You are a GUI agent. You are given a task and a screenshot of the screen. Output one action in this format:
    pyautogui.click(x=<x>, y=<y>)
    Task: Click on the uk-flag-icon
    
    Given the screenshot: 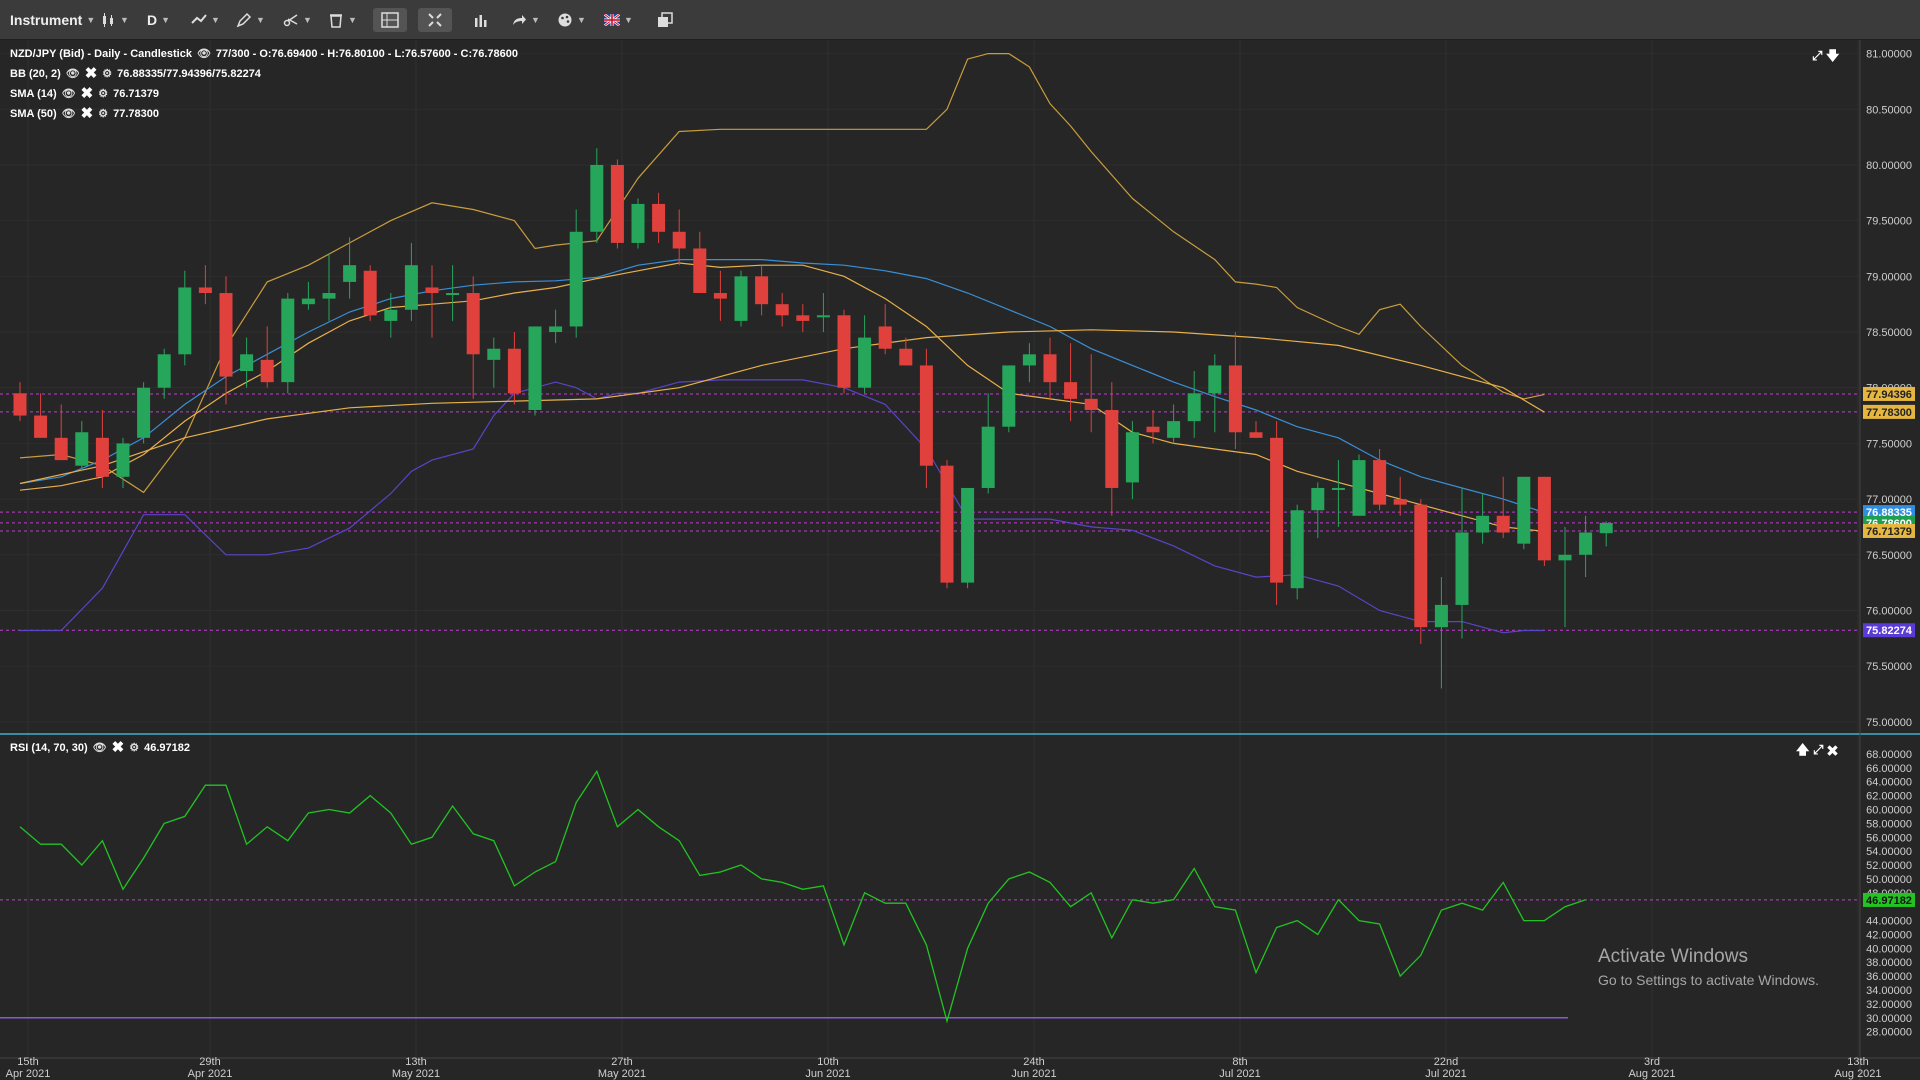 What is the action you would take?
    pyautogui.click(x=612, y=20)
    